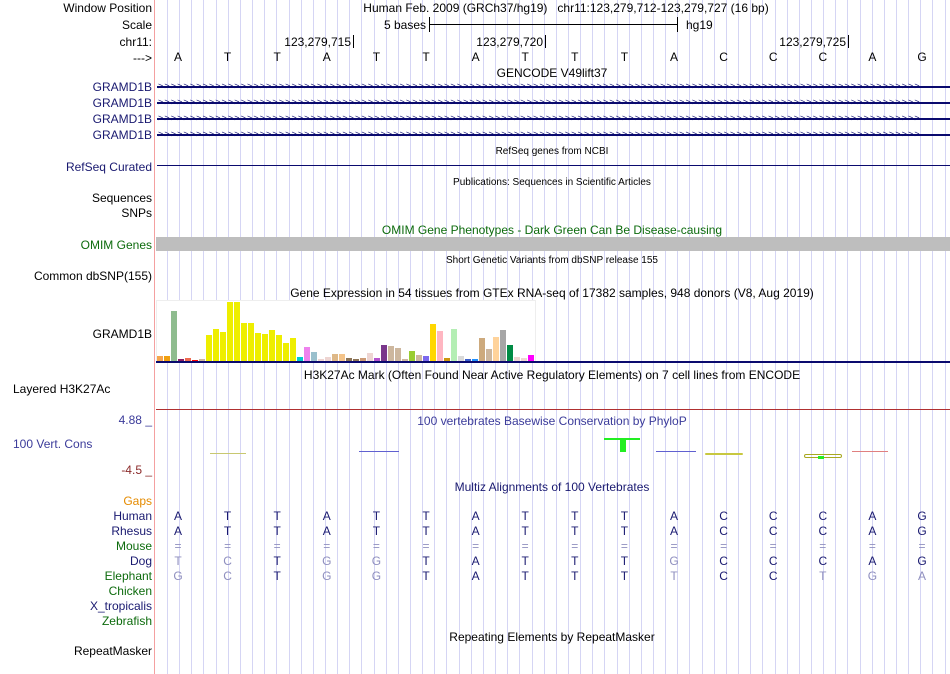 The width and height of the screenshot is (950, 674). I want to click on h3k27ac-label: Layered H3K27Ac, so click(62, 389).